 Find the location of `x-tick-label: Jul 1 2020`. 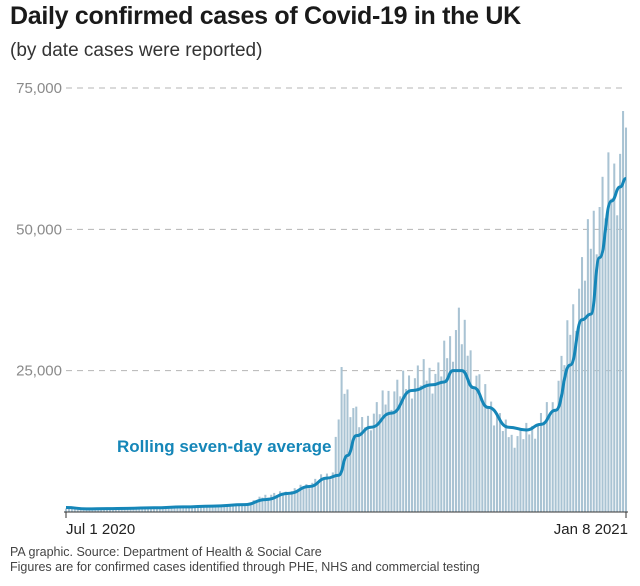

x-tick-label: Jul 1 2020 is located at coordinates (100, 529).